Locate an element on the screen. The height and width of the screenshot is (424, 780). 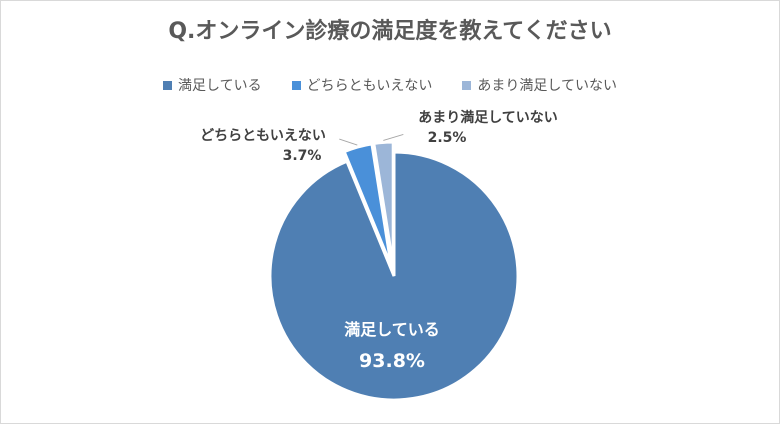
leader-line-neutral is located at coordinates (348, 142).